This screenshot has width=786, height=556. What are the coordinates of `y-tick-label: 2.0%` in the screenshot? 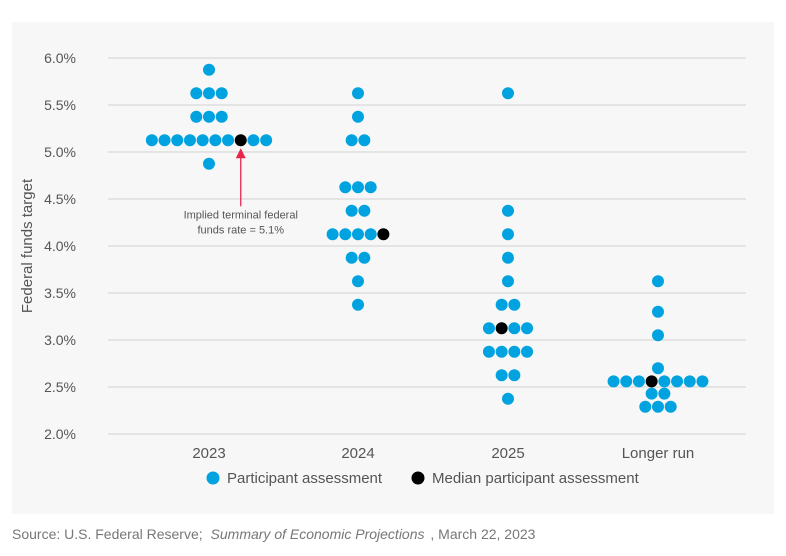 It's located at (60, 434).